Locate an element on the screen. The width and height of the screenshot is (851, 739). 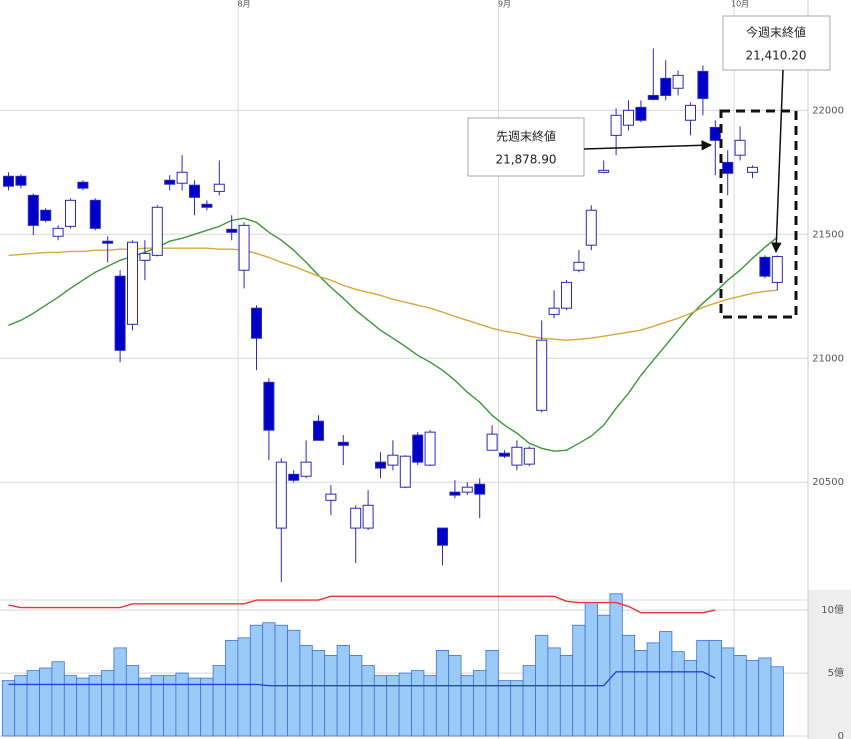
x-tick-label: 8月 is located at coordinates (244, 4).